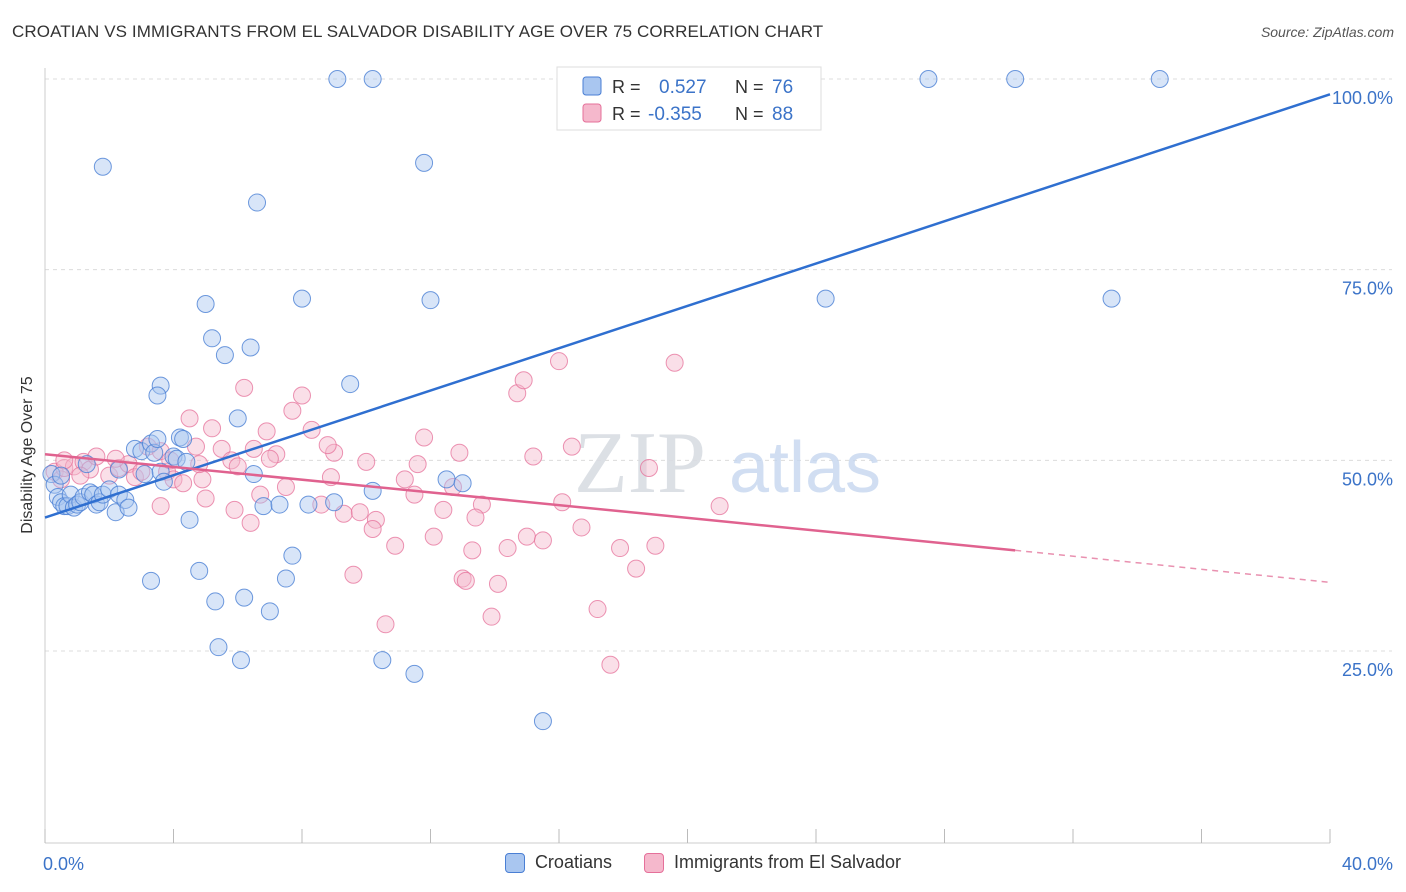 The width and height of the screenshot is (1406, 892). What do you see at coordinates (592, 86) in the screenshot?
I see `legend-swatch-croatians` at bounding box center [592, 86].